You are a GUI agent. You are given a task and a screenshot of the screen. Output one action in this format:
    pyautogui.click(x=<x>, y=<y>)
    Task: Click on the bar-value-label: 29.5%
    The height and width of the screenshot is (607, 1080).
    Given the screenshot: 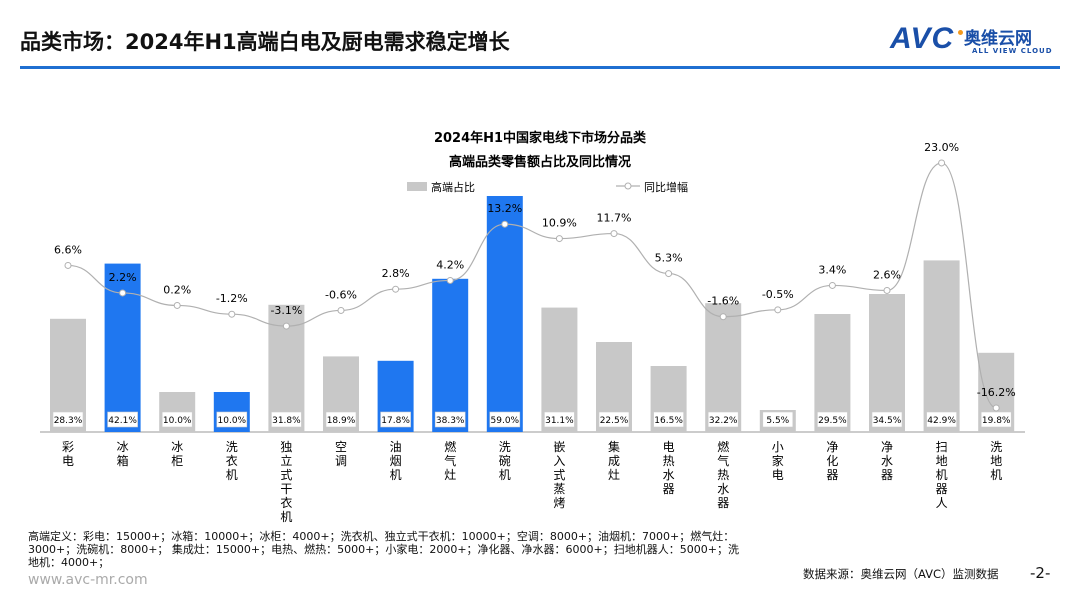 What is the action you would take?
    pyautogui.click(x=832, y=421)
    